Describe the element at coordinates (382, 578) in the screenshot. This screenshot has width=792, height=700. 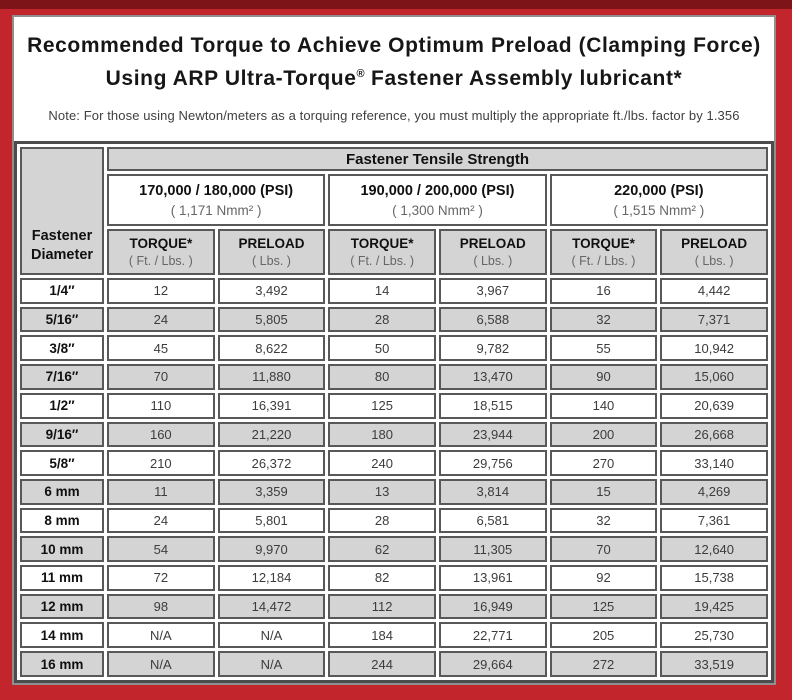
I see `value-cell: 82` at that location.